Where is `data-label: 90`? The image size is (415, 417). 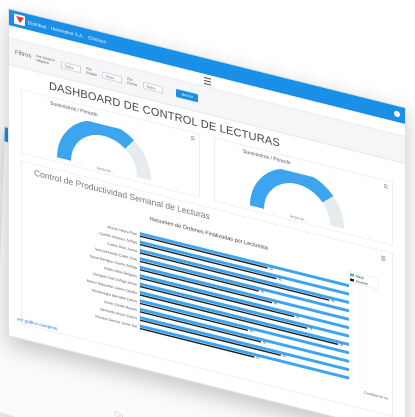 data-label: 90 is located at coordinates (342, 345).